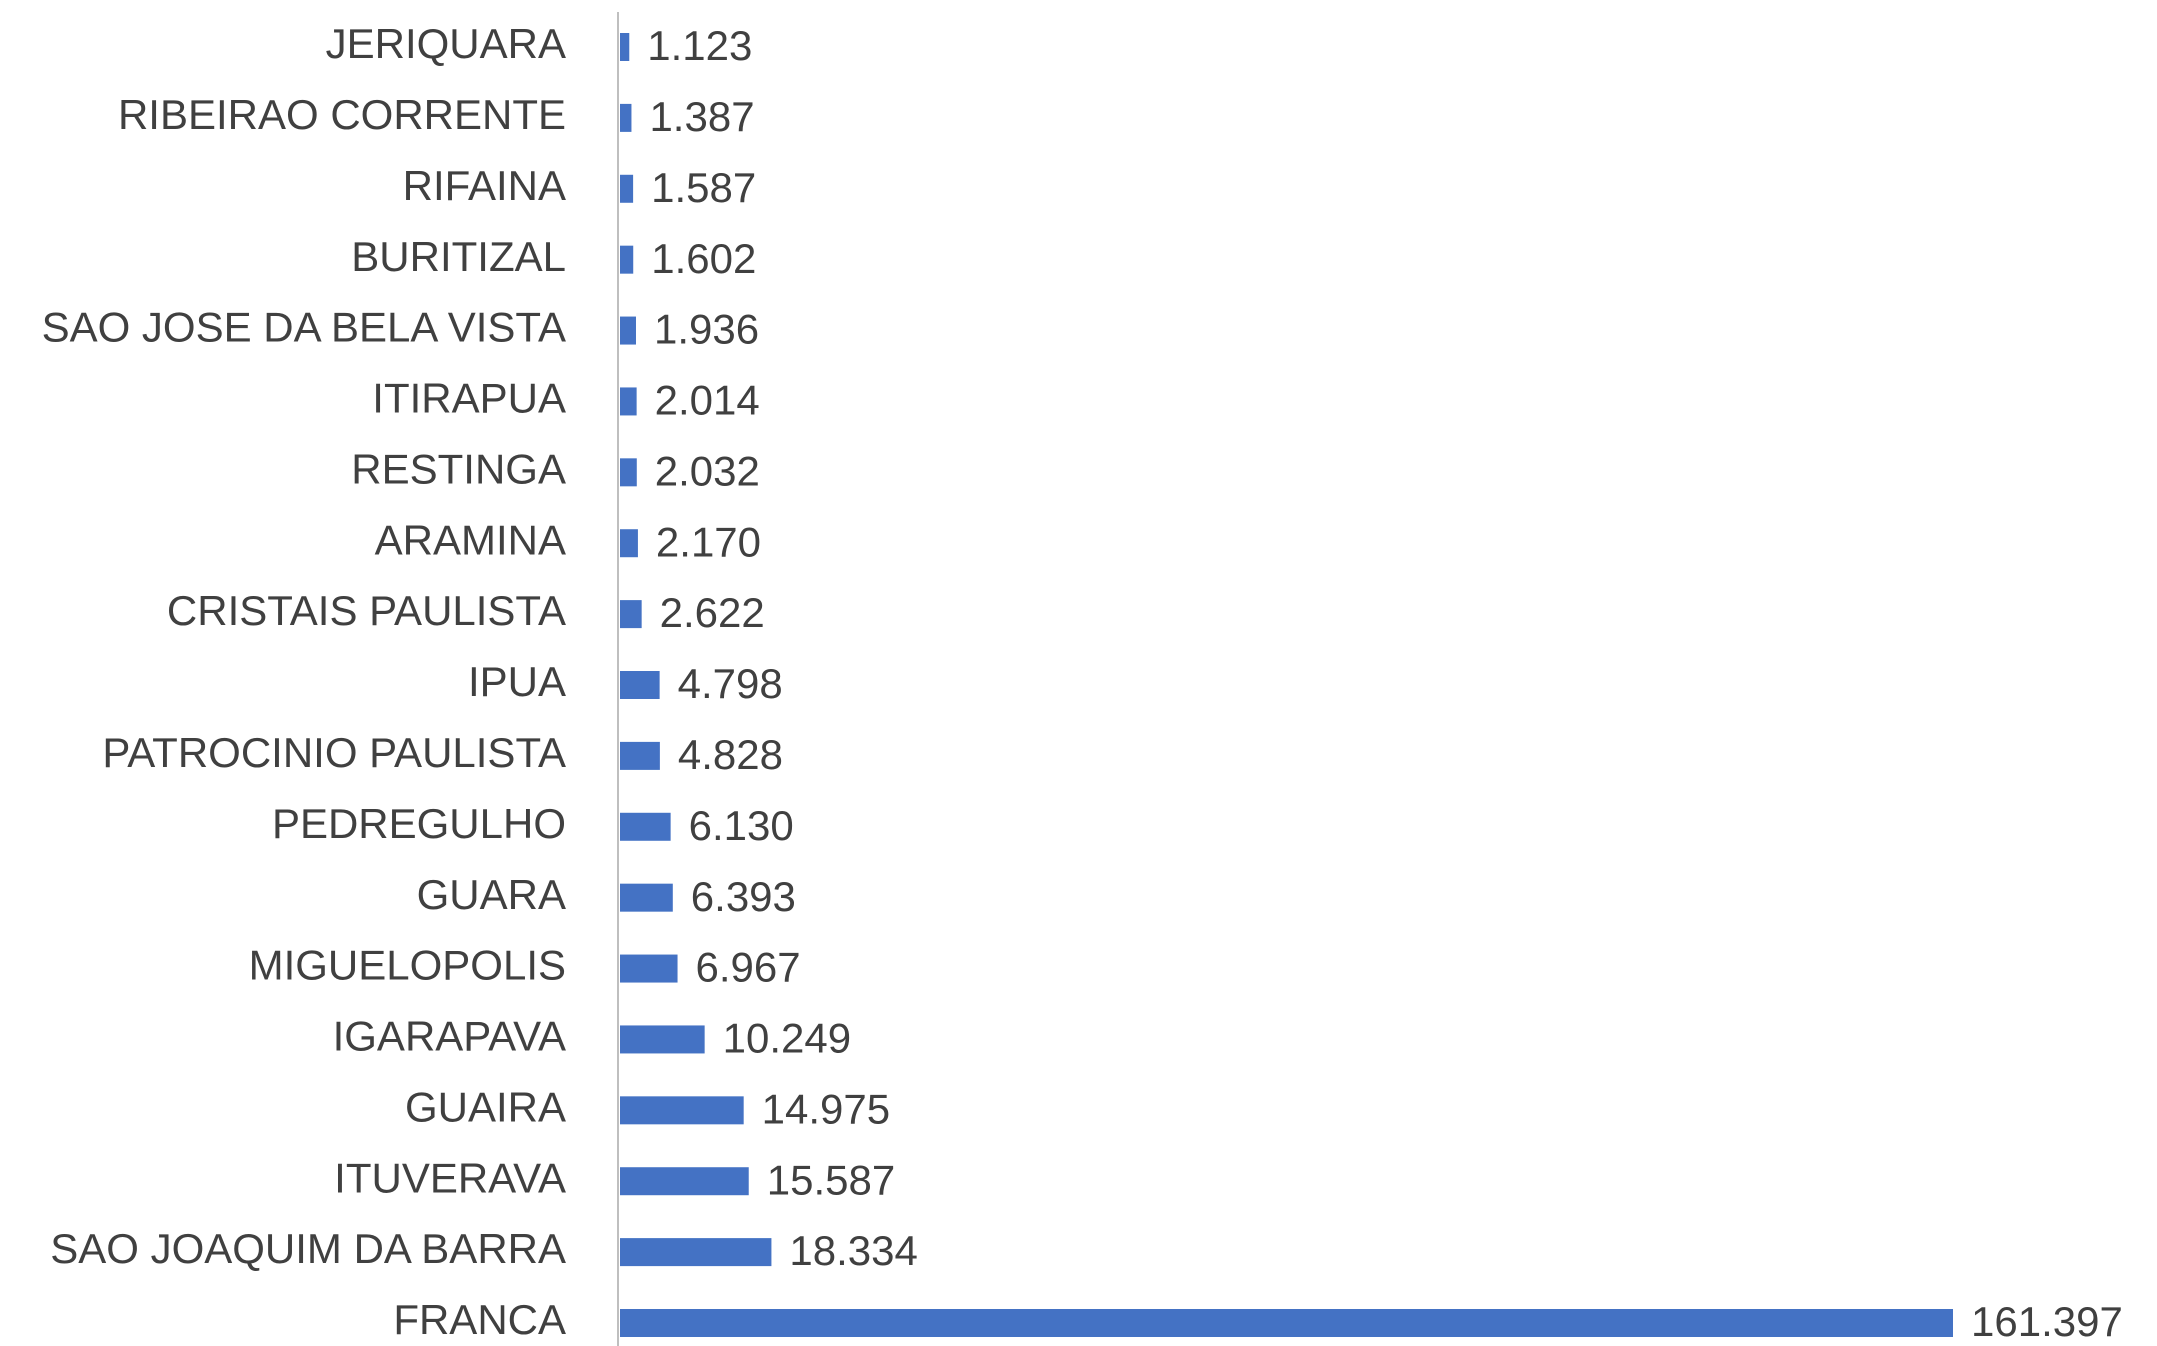 Image resolution: width=2157 pixels, height=1346 pixels. I want to click on data-label: 15.587, so click(831, 1179).